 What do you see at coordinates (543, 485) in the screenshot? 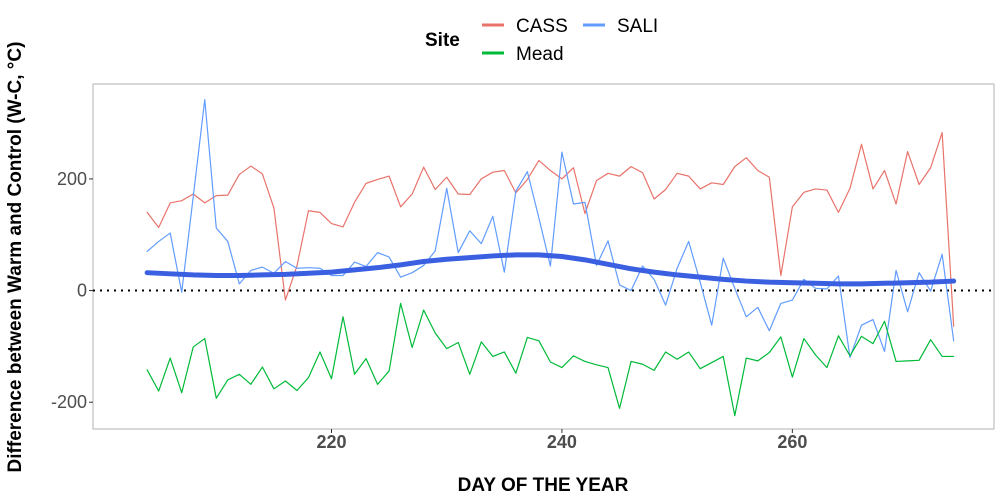
I see `x-axis-title: DAY OF THE YEAR` at bounding box center [543, 485].